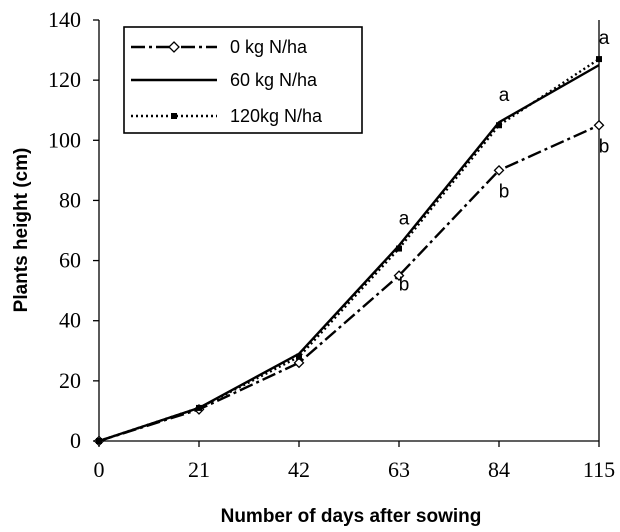  I want to click on legend-box, so click(243, 80).